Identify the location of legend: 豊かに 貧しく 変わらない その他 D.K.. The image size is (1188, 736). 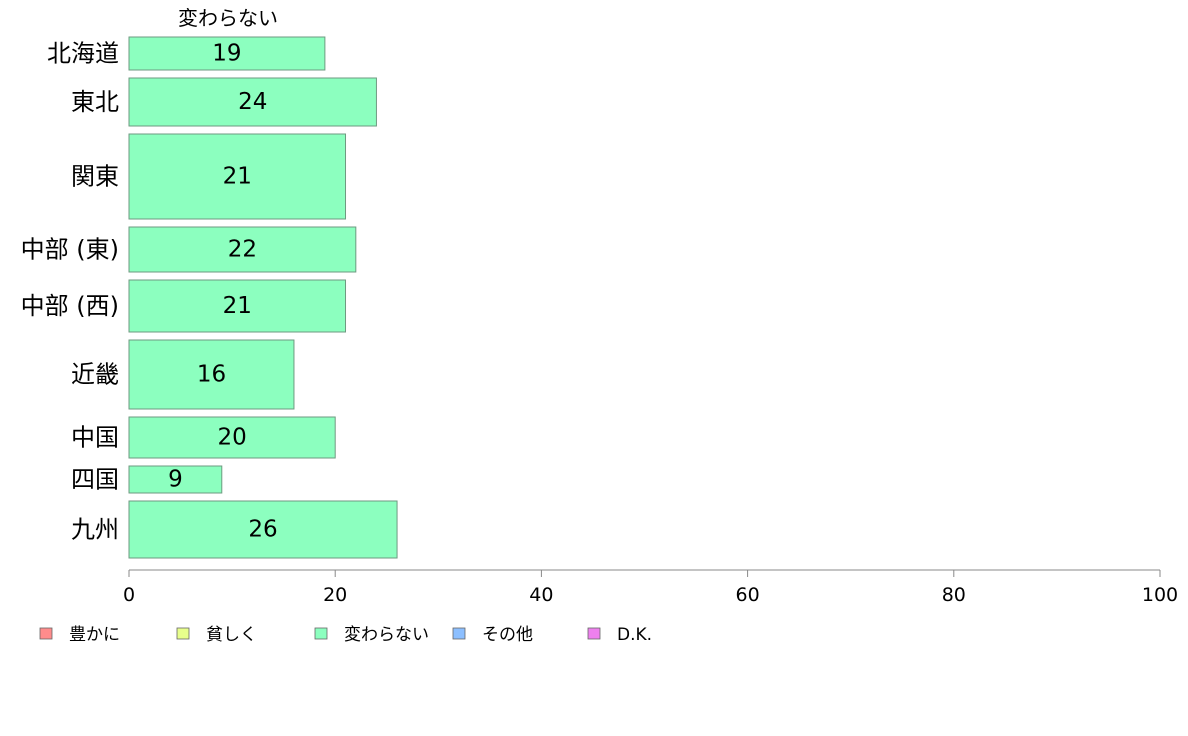
(345, 635).